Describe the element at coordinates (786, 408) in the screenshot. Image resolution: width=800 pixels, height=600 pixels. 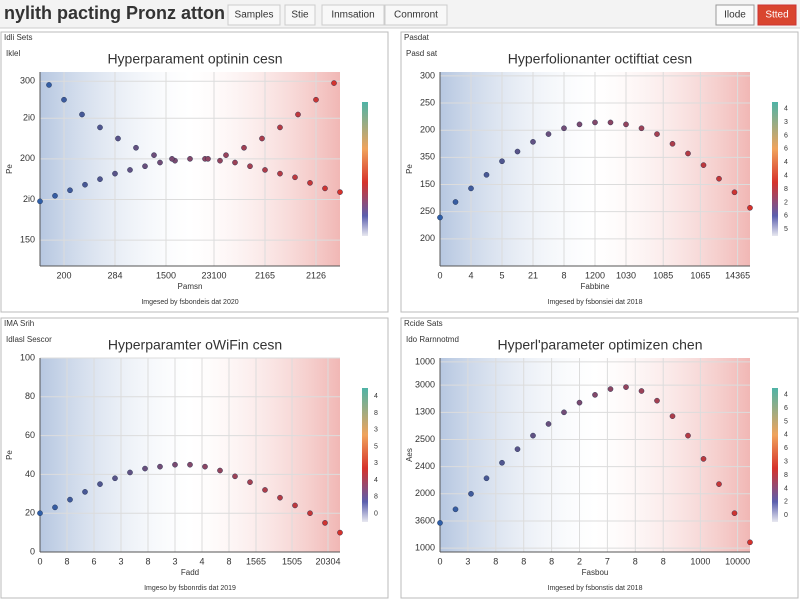
I see `colorbar-label: 6` at that location.